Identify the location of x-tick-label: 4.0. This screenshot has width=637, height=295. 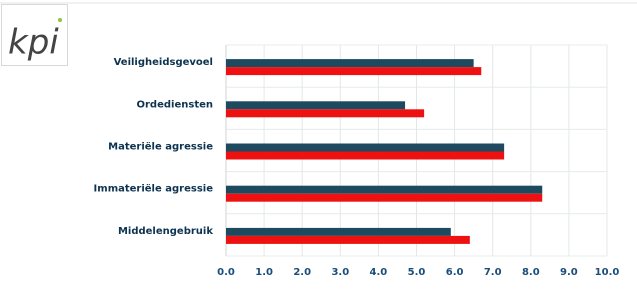
(379, 272).